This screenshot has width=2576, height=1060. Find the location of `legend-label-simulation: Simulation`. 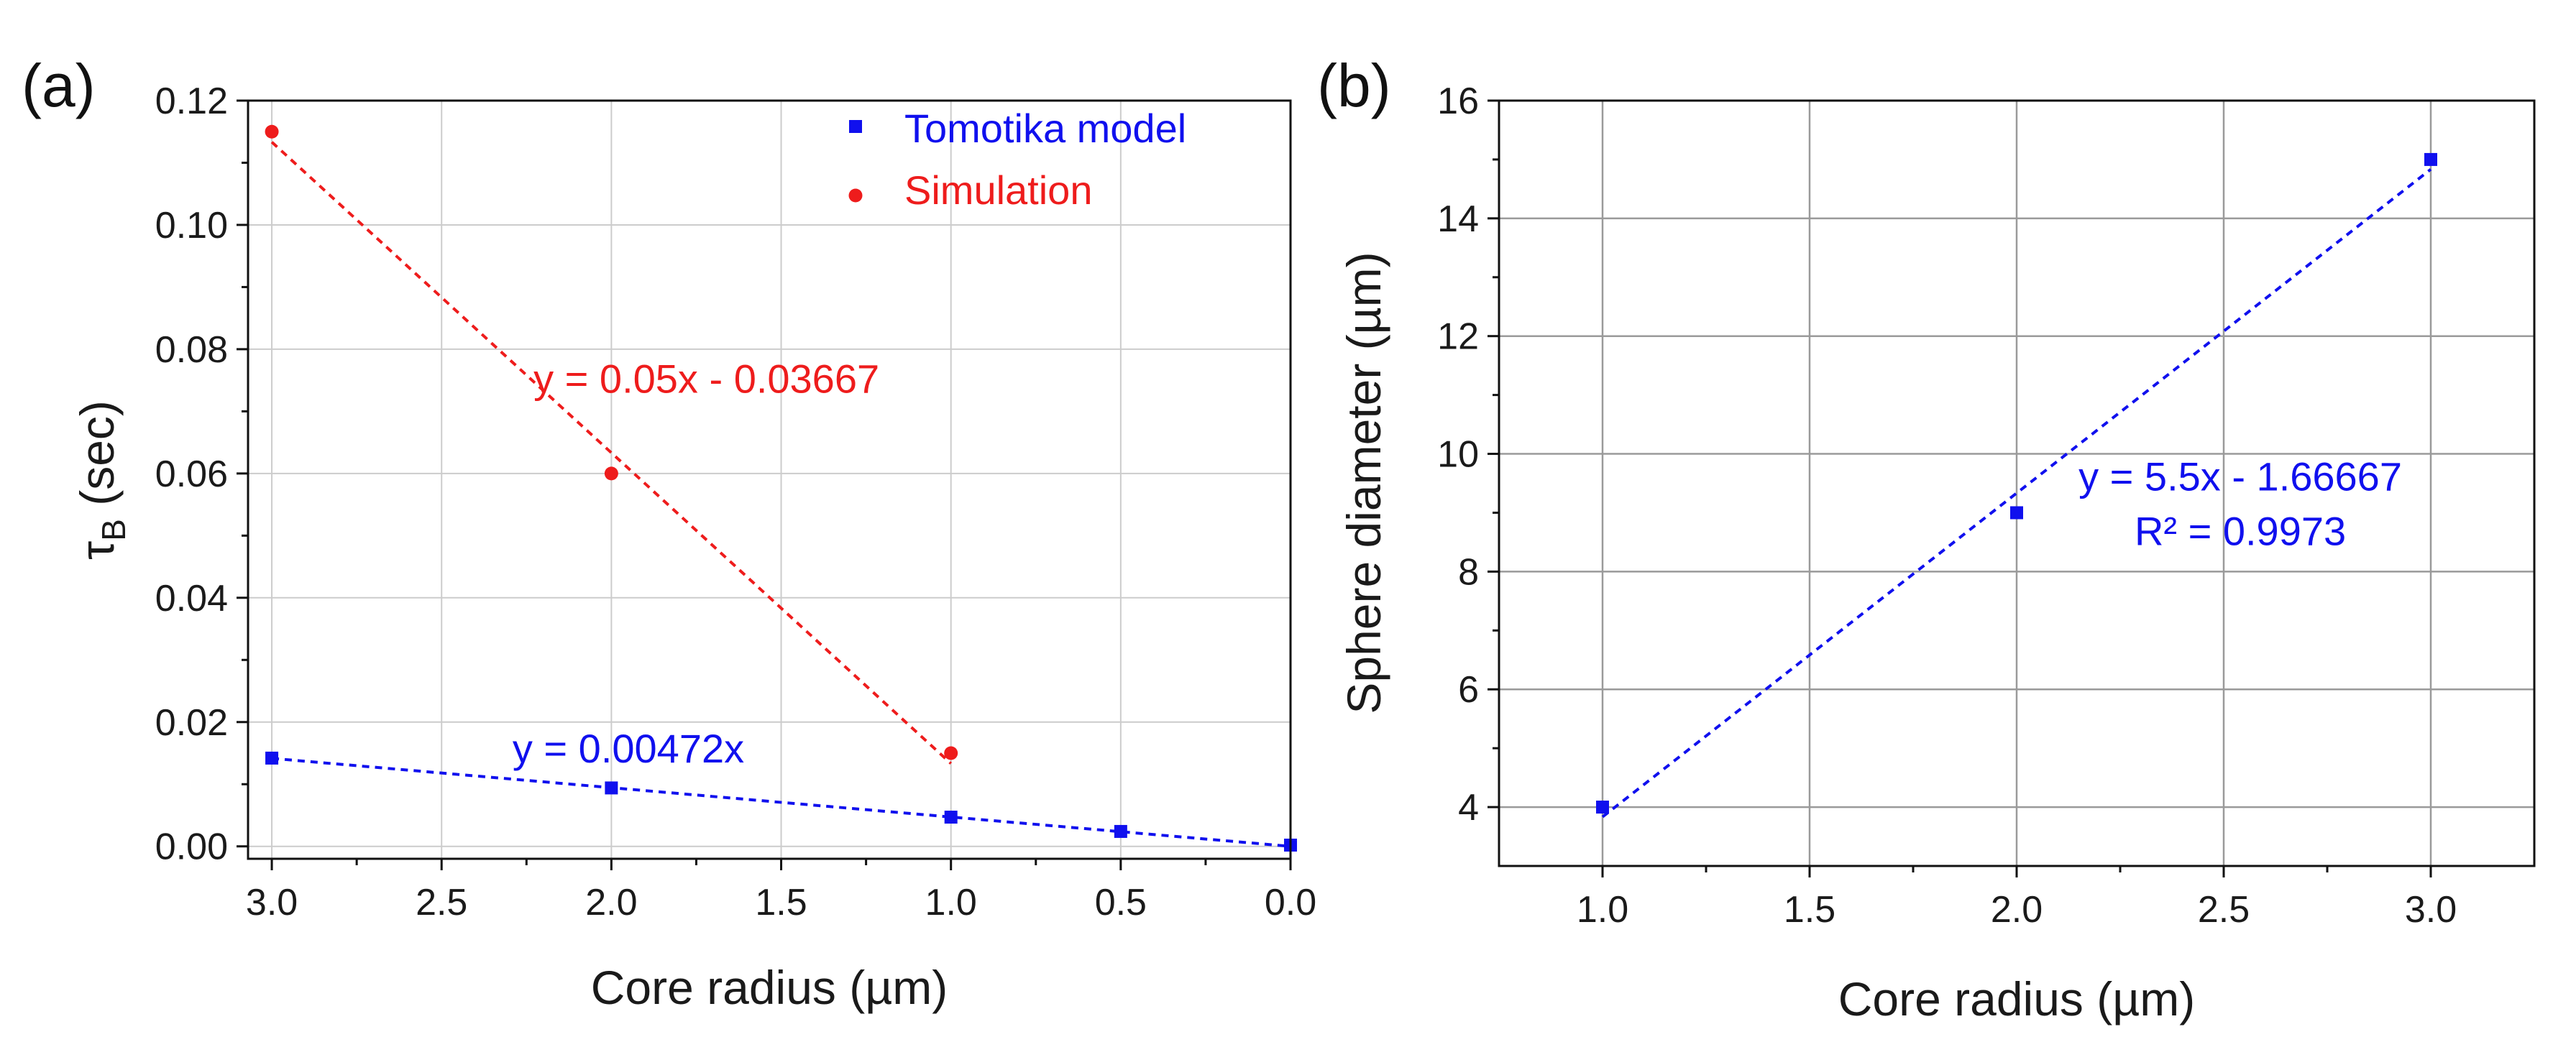

legend-label-simulation: Simulation is located at coordinates (998, 190).